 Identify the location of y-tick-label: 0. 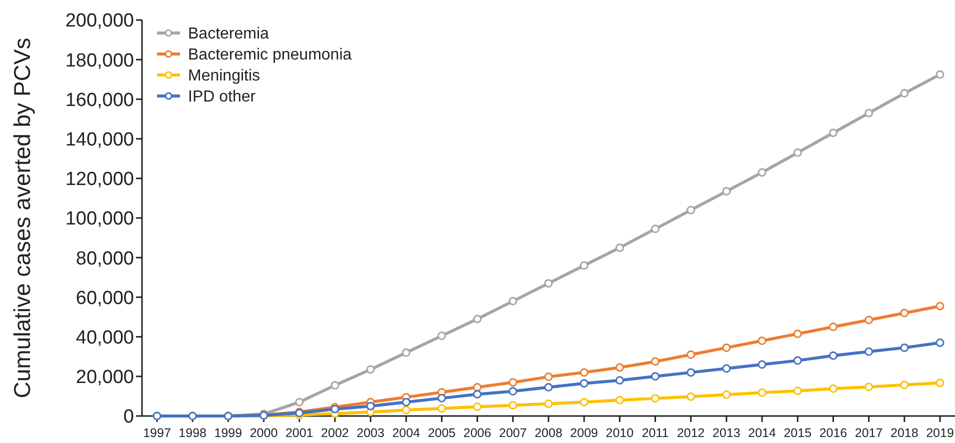
(128, 417).